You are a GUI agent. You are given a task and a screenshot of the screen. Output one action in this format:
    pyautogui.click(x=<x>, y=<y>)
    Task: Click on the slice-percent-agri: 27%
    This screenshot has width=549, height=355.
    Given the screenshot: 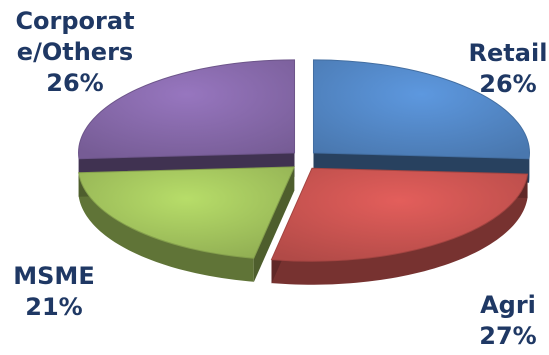 What is the action you would take?
    pyautogui.click(x=508, y=336)
    